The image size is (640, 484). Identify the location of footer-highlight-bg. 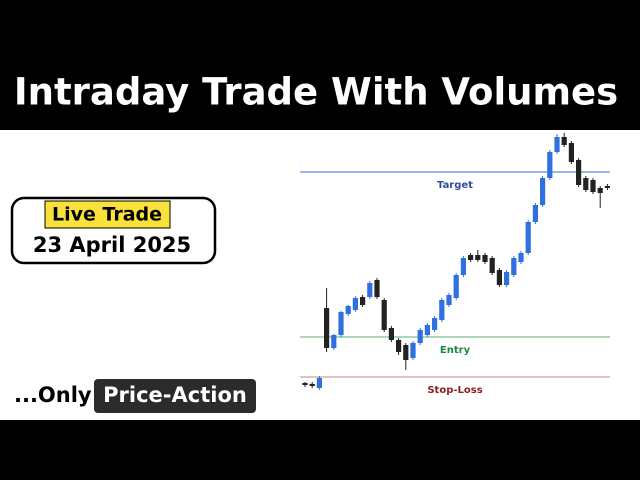
(175, 396).